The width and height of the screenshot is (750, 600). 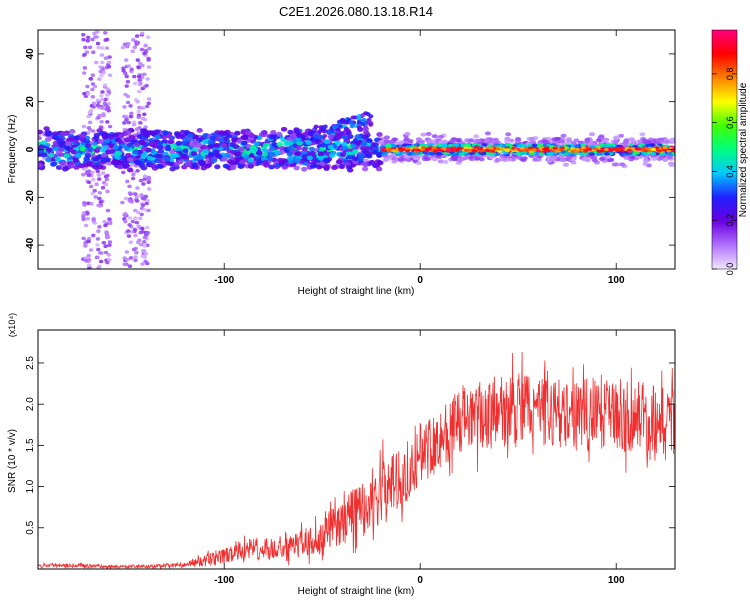 What do you see at coordinates (224, 280) in the screenshot?
I see `spectrogram-x-tick-label: -100` at bounding box center [224, 280].